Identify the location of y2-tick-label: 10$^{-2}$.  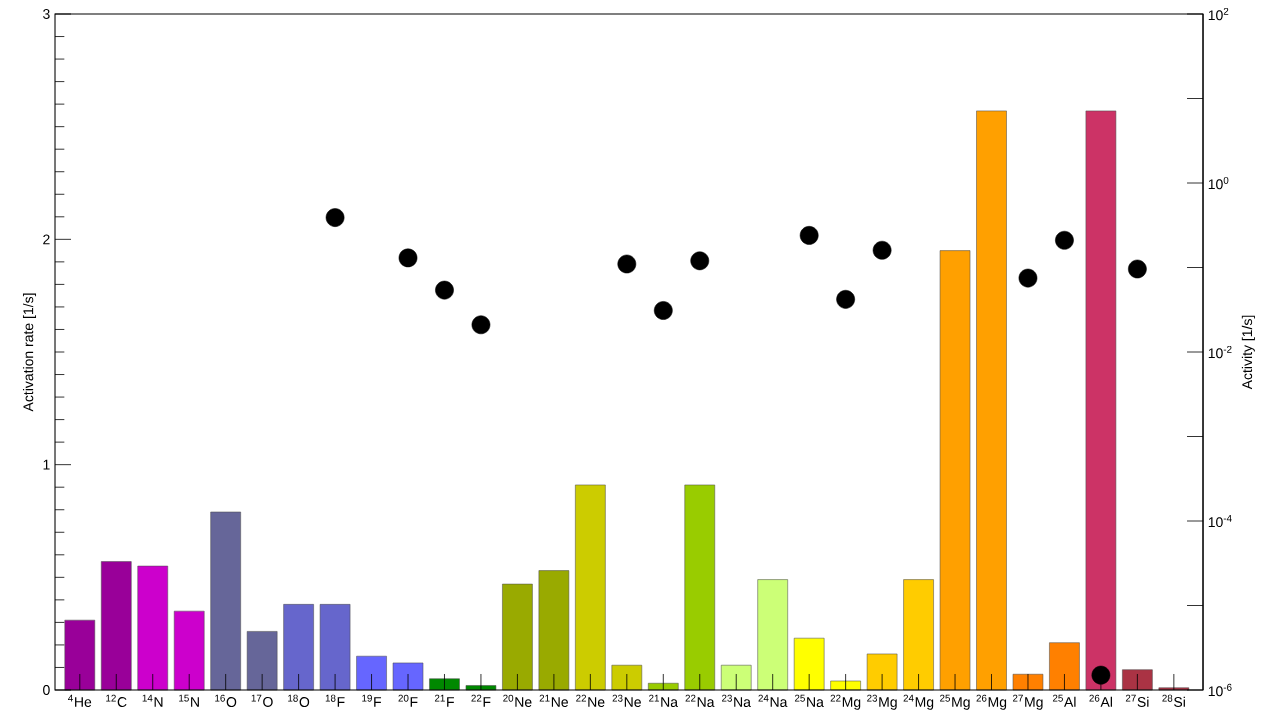
(1220, 352).